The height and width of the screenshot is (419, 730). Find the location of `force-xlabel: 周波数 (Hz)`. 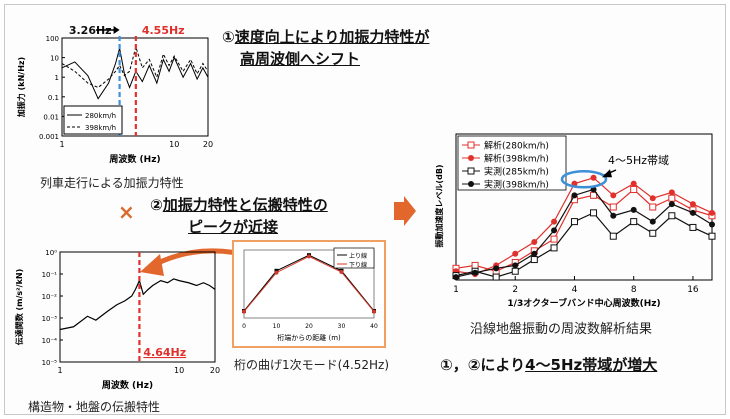

force-xlabel: 周波数 (Hz) is located at coordinates (134, 159).